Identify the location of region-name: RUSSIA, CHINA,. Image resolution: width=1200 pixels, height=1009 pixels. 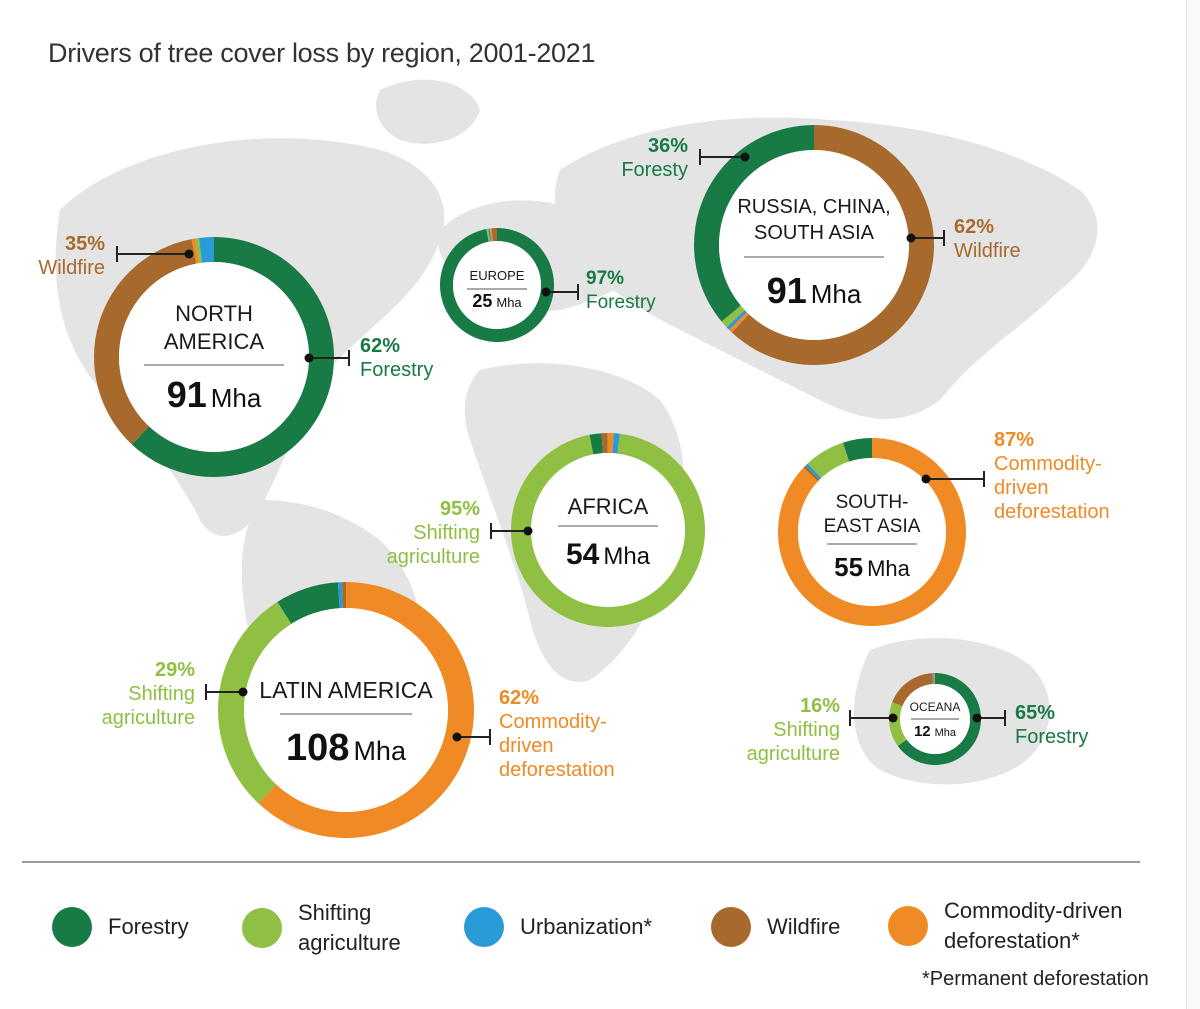
(813, 207).